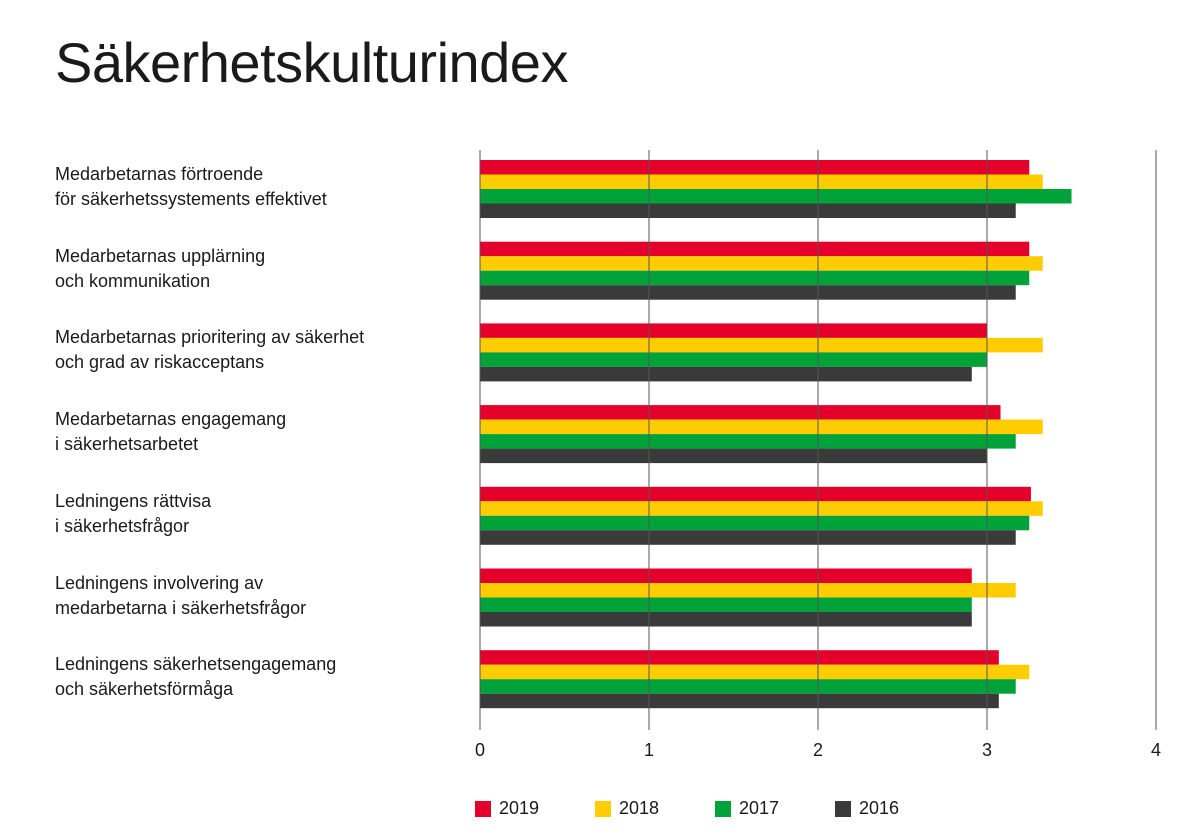 This screenshot has height=833, width=1200. I want to click on legend-item-2017: 2017, so click(775, 808).